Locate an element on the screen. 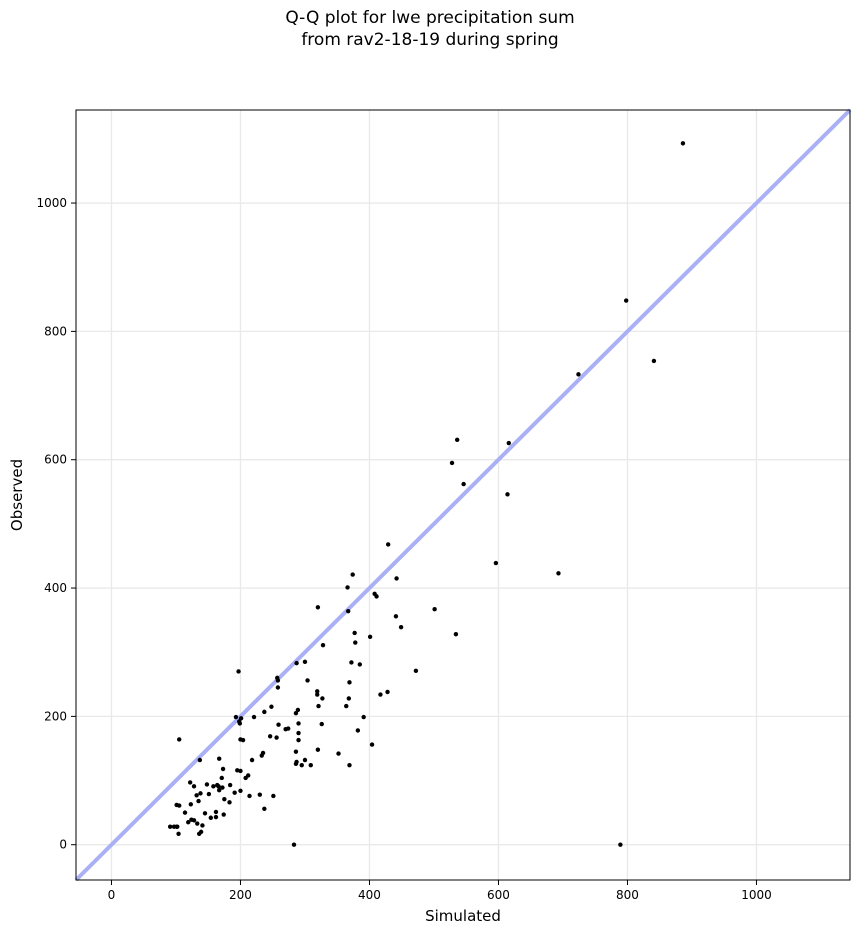 The image size is (860, 934). chart-title-line-2: from rav2-18-19 during spring is located at coordinates (430, 40).